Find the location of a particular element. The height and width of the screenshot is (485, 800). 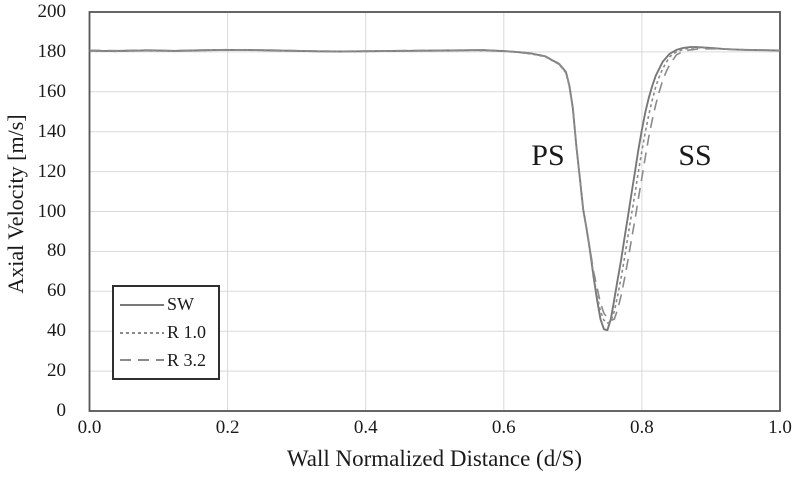

legend-item-sw: SW is located at coordinates (169, 305).